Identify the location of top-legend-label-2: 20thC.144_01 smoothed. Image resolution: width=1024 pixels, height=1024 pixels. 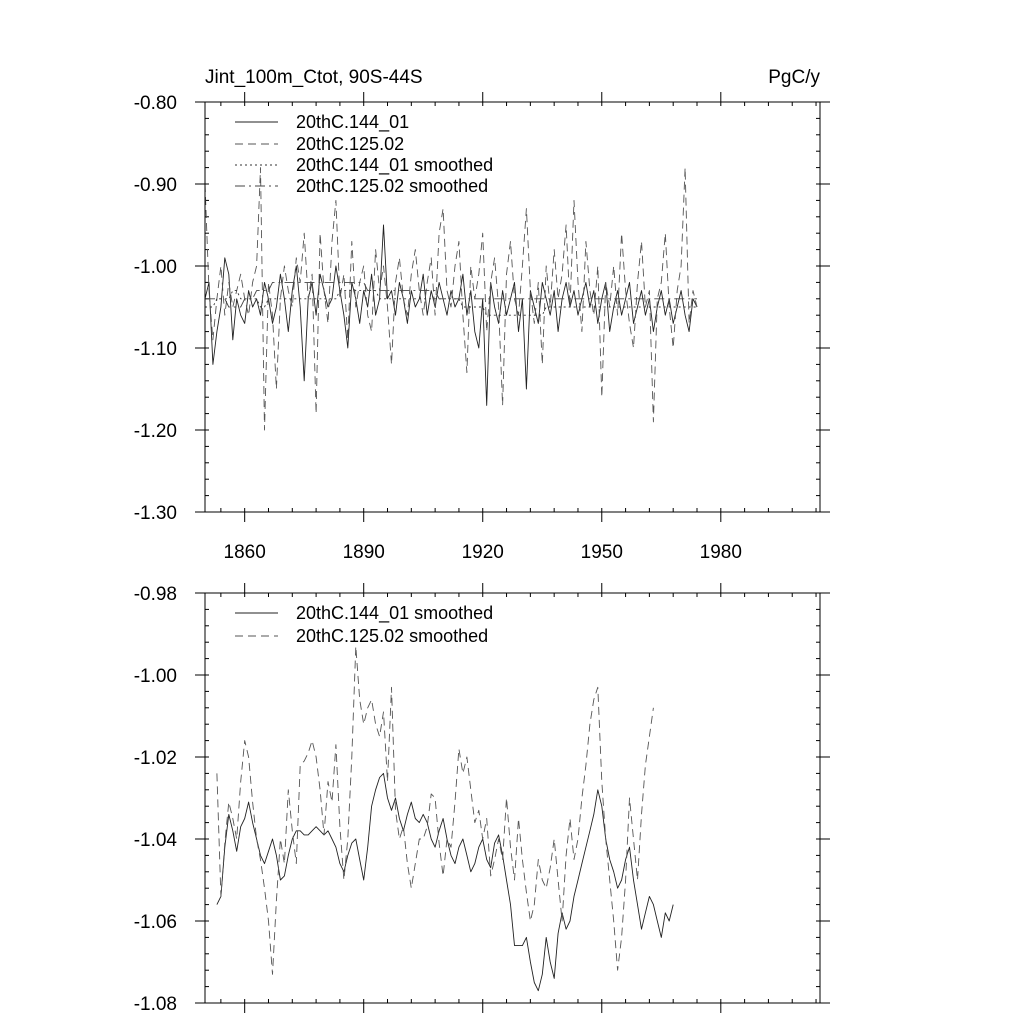
(394, 165).